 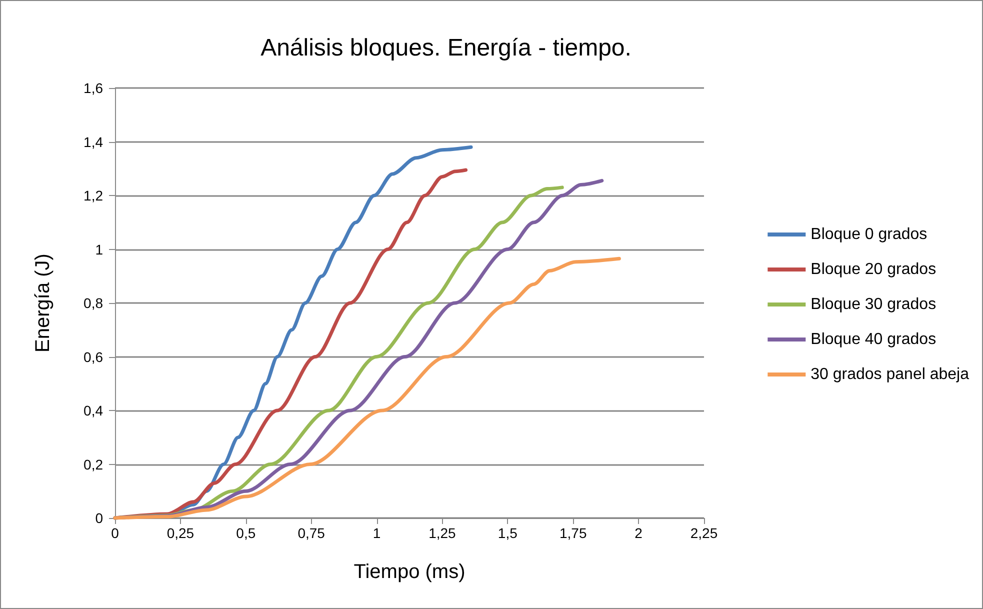 What do you see at coordinates (94, 196) in the screenshot?
I see `y-tick-label: 1,2` at bounding box center [94, 196].